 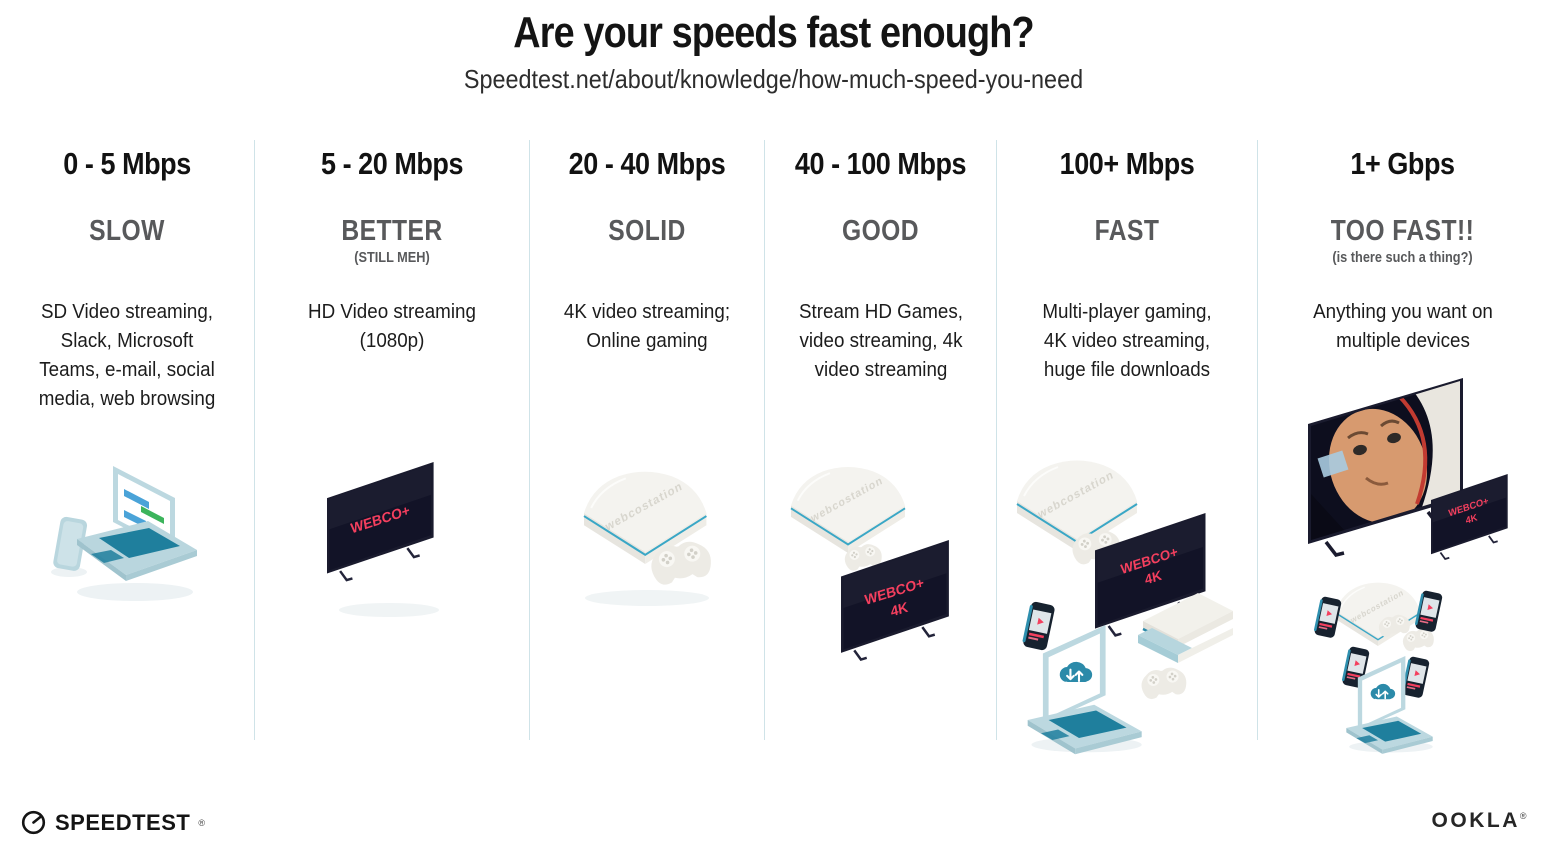 What do you see at coordinates (1402, 257) in the screenshot?
I see `rating-note: (is there such a thing?)` at bounding box center [1402, 257].